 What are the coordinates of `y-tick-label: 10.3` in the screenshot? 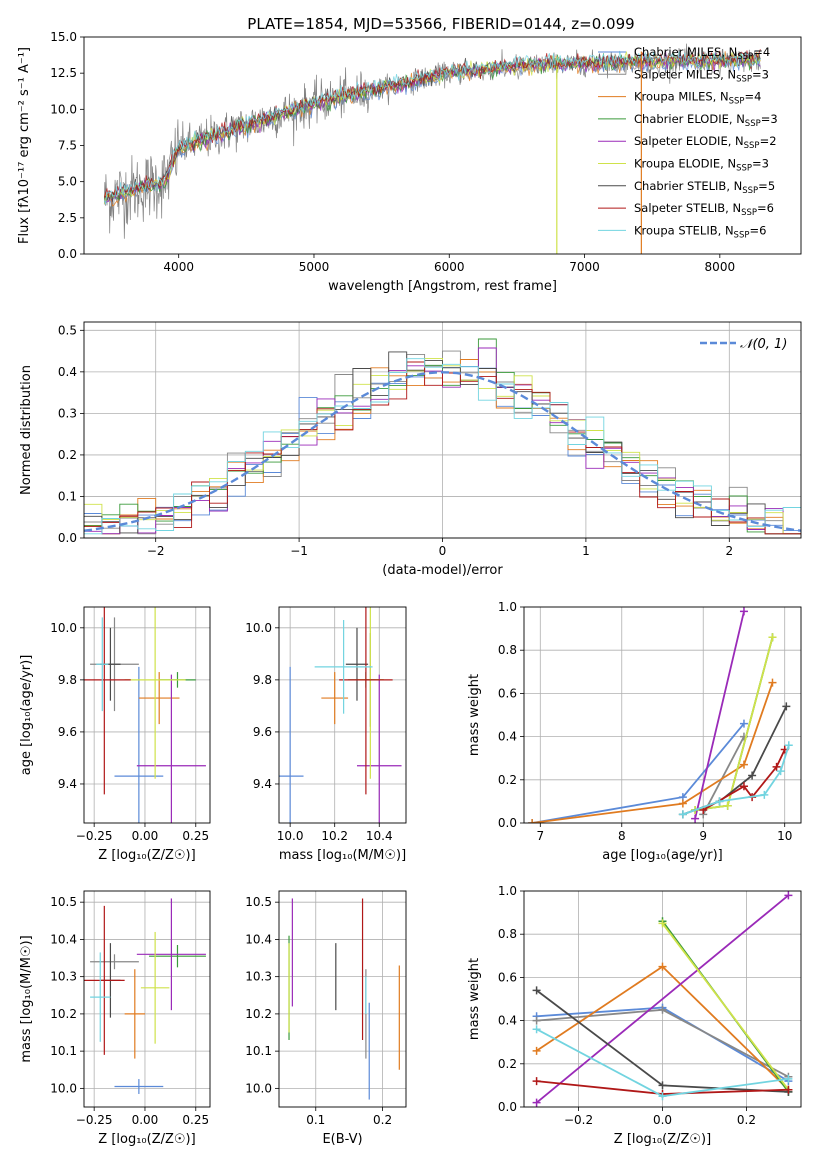 It's located at (258, 977).